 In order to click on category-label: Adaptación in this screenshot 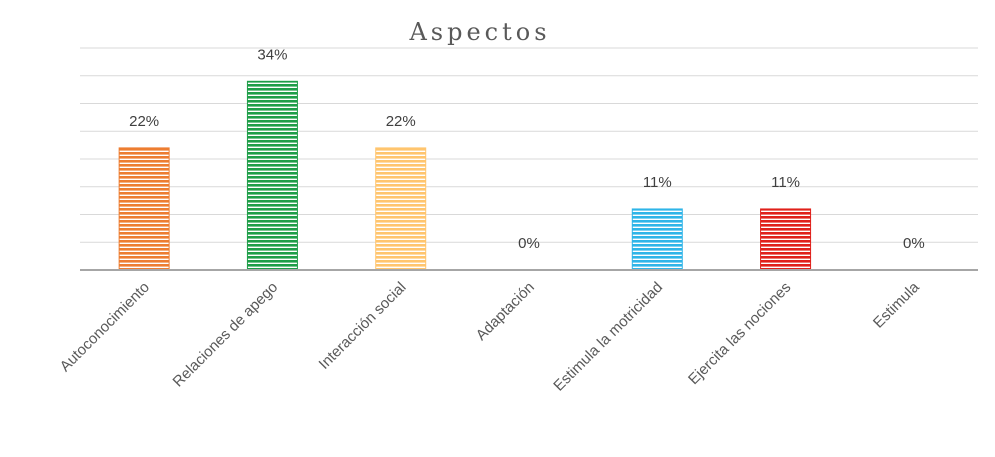, I will do `click(505, 311)`.